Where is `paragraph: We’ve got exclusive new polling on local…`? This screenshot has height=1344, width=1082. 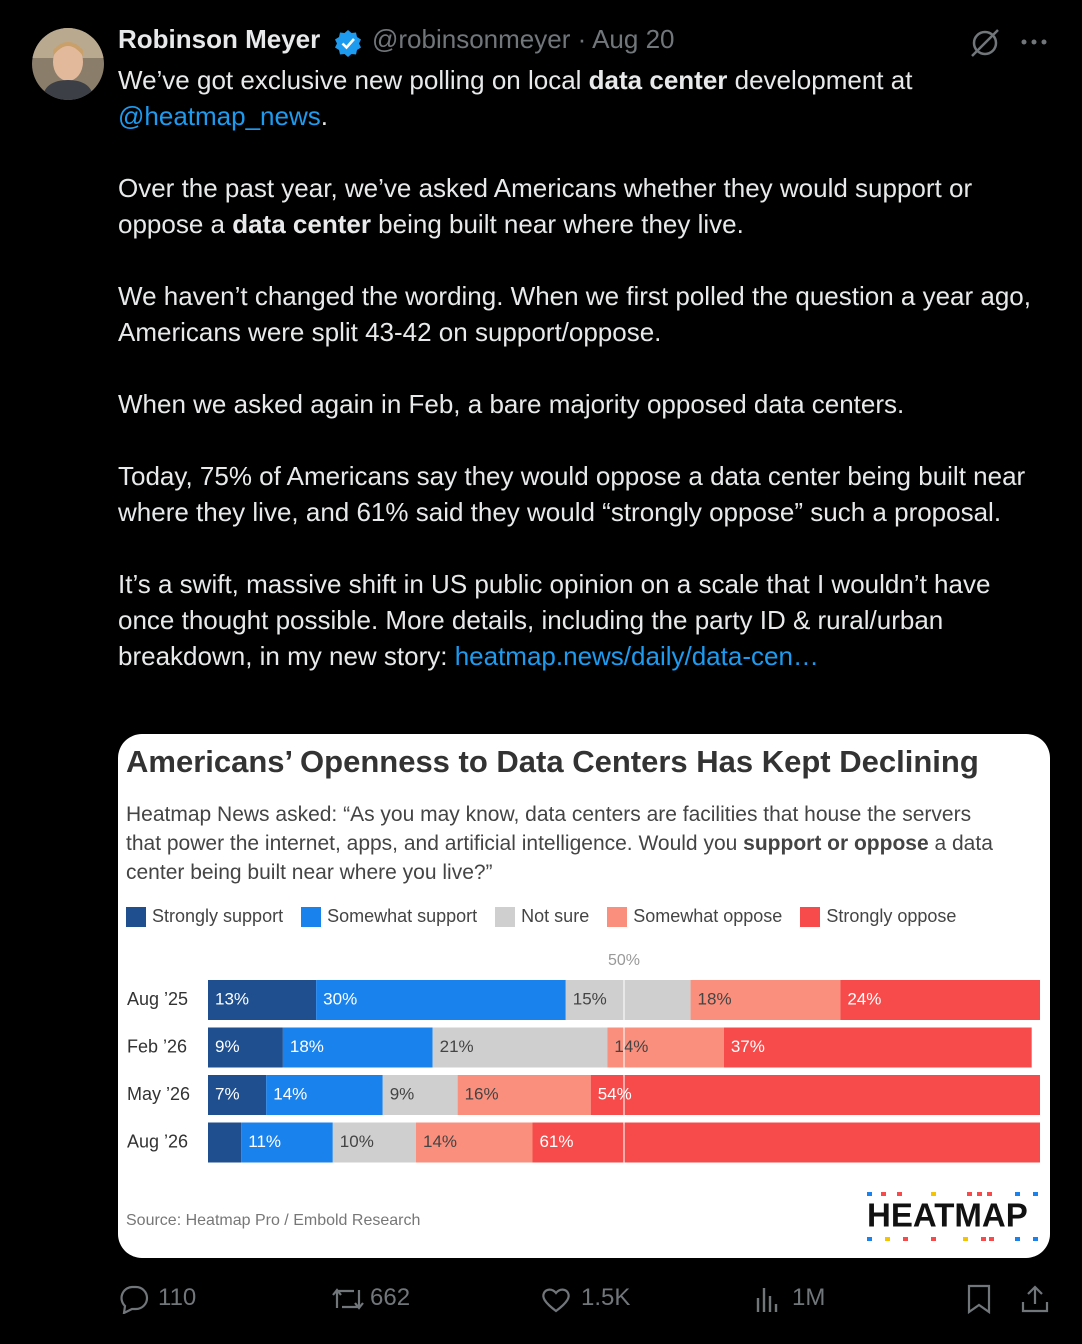 paragraph: We’ve got exclusive new polling on local… is located at coordinates (580, 98).